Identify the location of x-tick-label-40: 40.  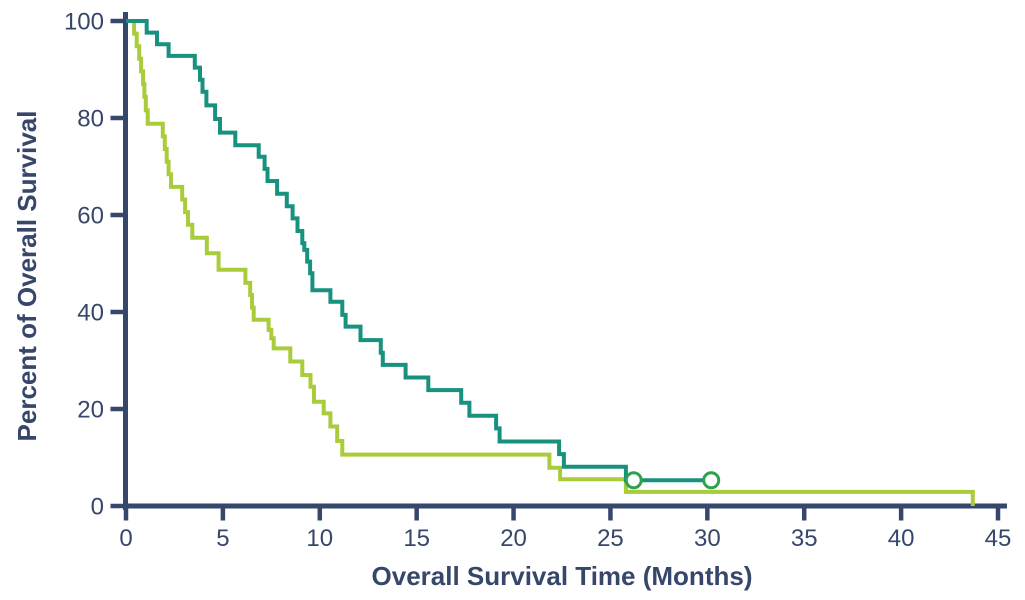
(901, 538).